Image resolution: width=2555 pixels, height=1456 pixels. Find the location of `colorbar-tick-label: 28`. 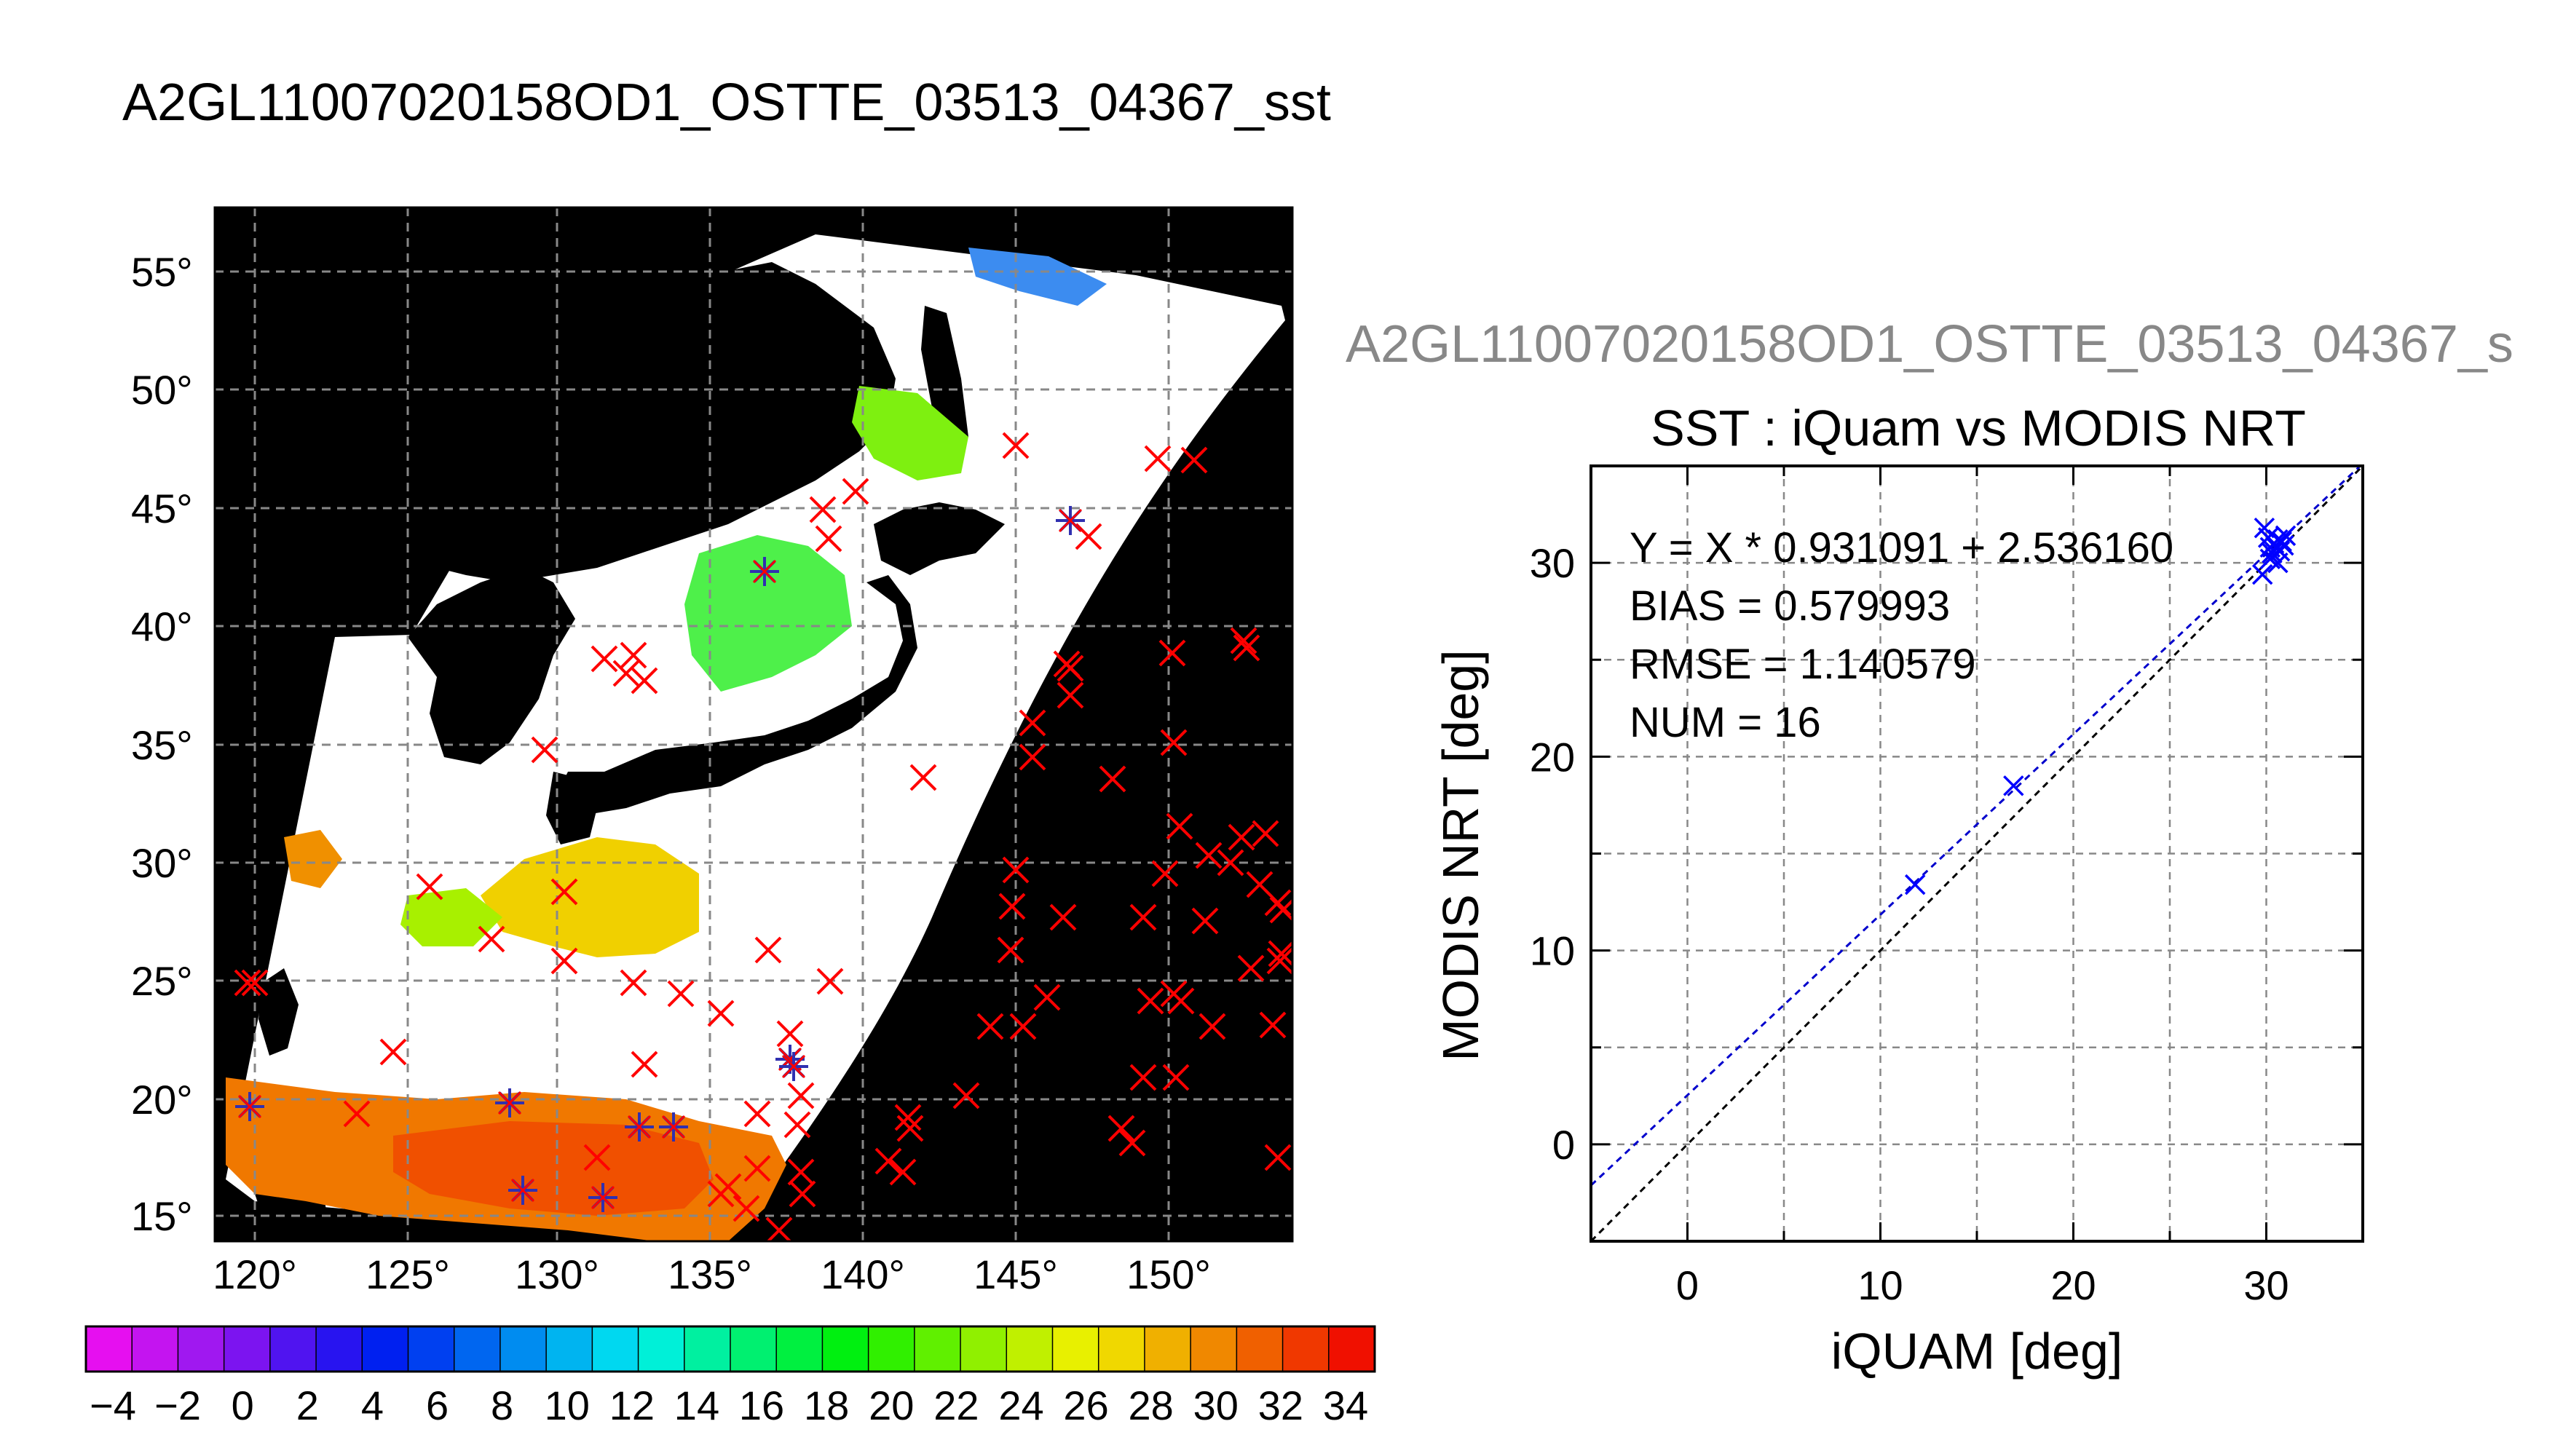

colorbar-tick-label: 28 is located at coordinates (1151, 1405).